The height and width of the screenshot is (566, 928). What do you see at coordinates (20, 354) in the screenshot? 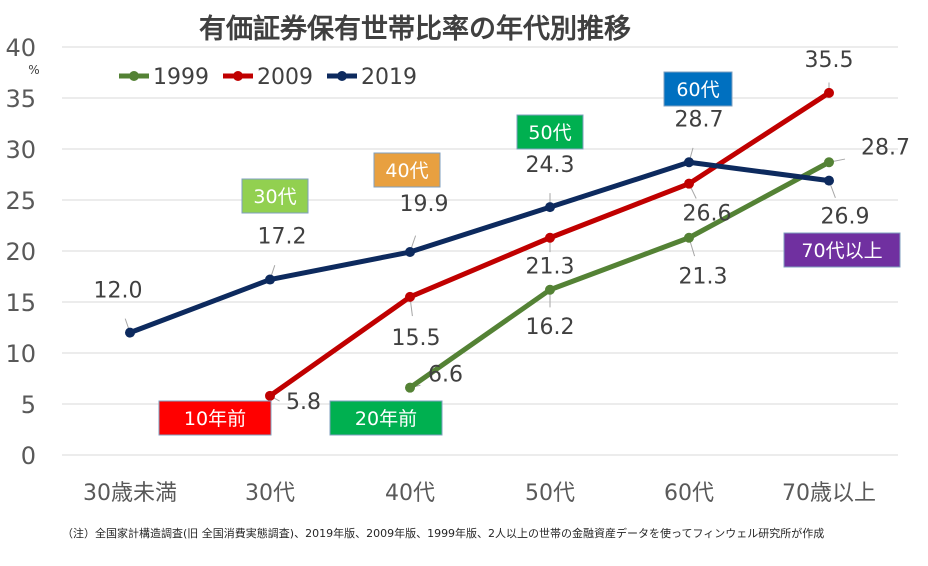
I see `y-tick-label: 10` at bounding box center [20, 354].